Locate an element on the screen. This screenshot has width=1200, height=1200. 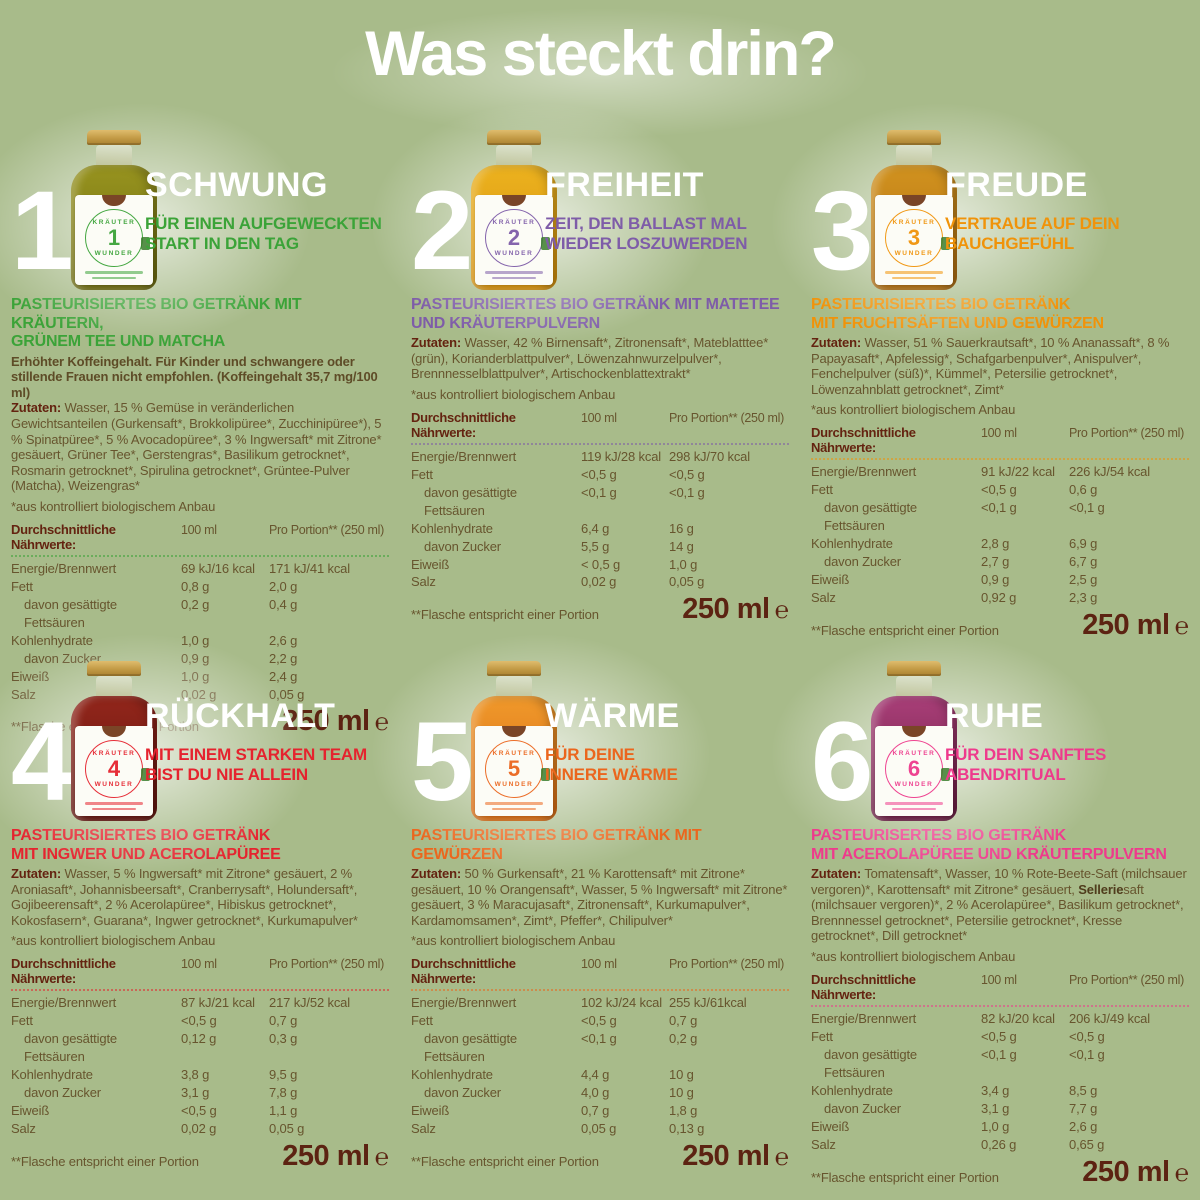
bottle-image: KRÄUTER 3 WUNDER is located at coordinates (914, 210).